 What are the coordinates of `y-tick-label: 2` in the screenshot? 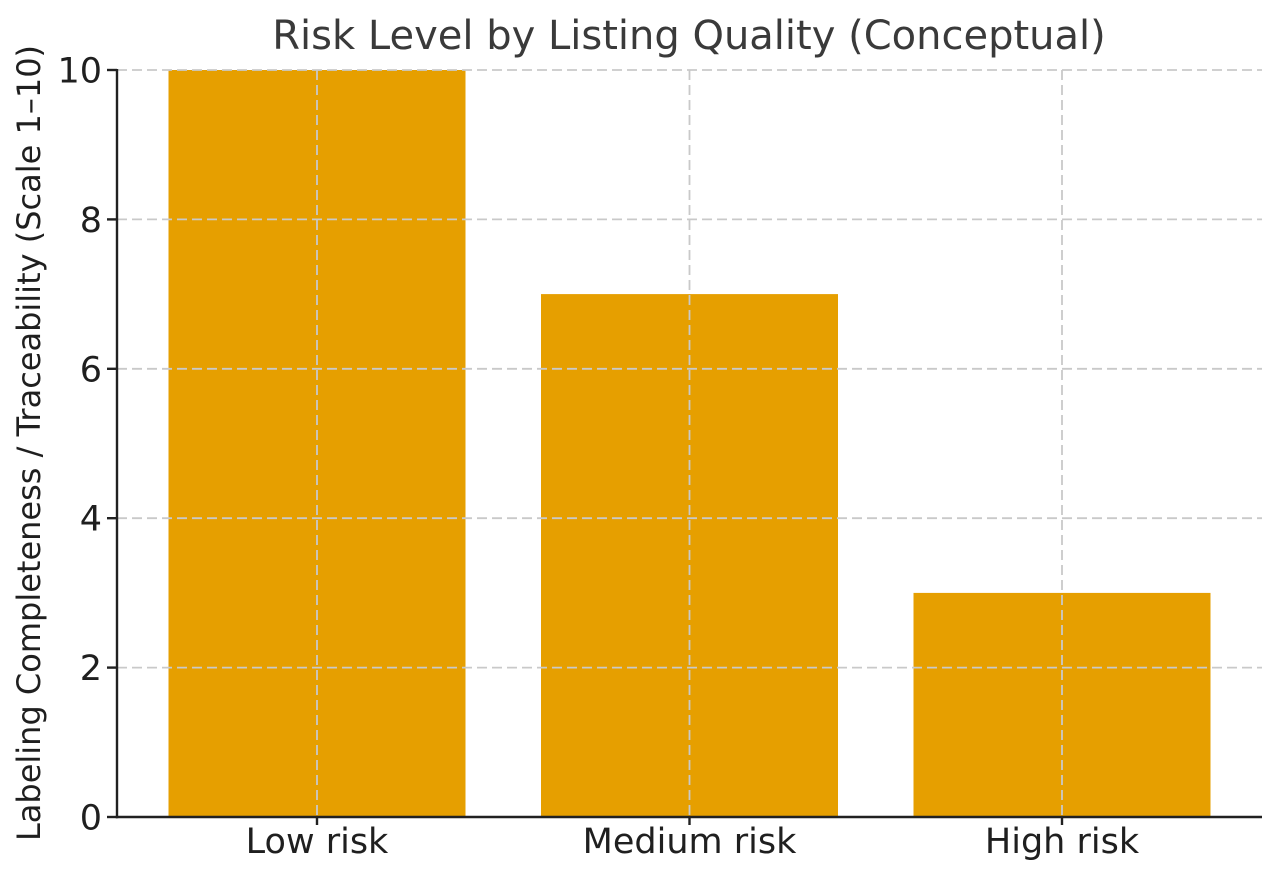 It's located at (91, 669).